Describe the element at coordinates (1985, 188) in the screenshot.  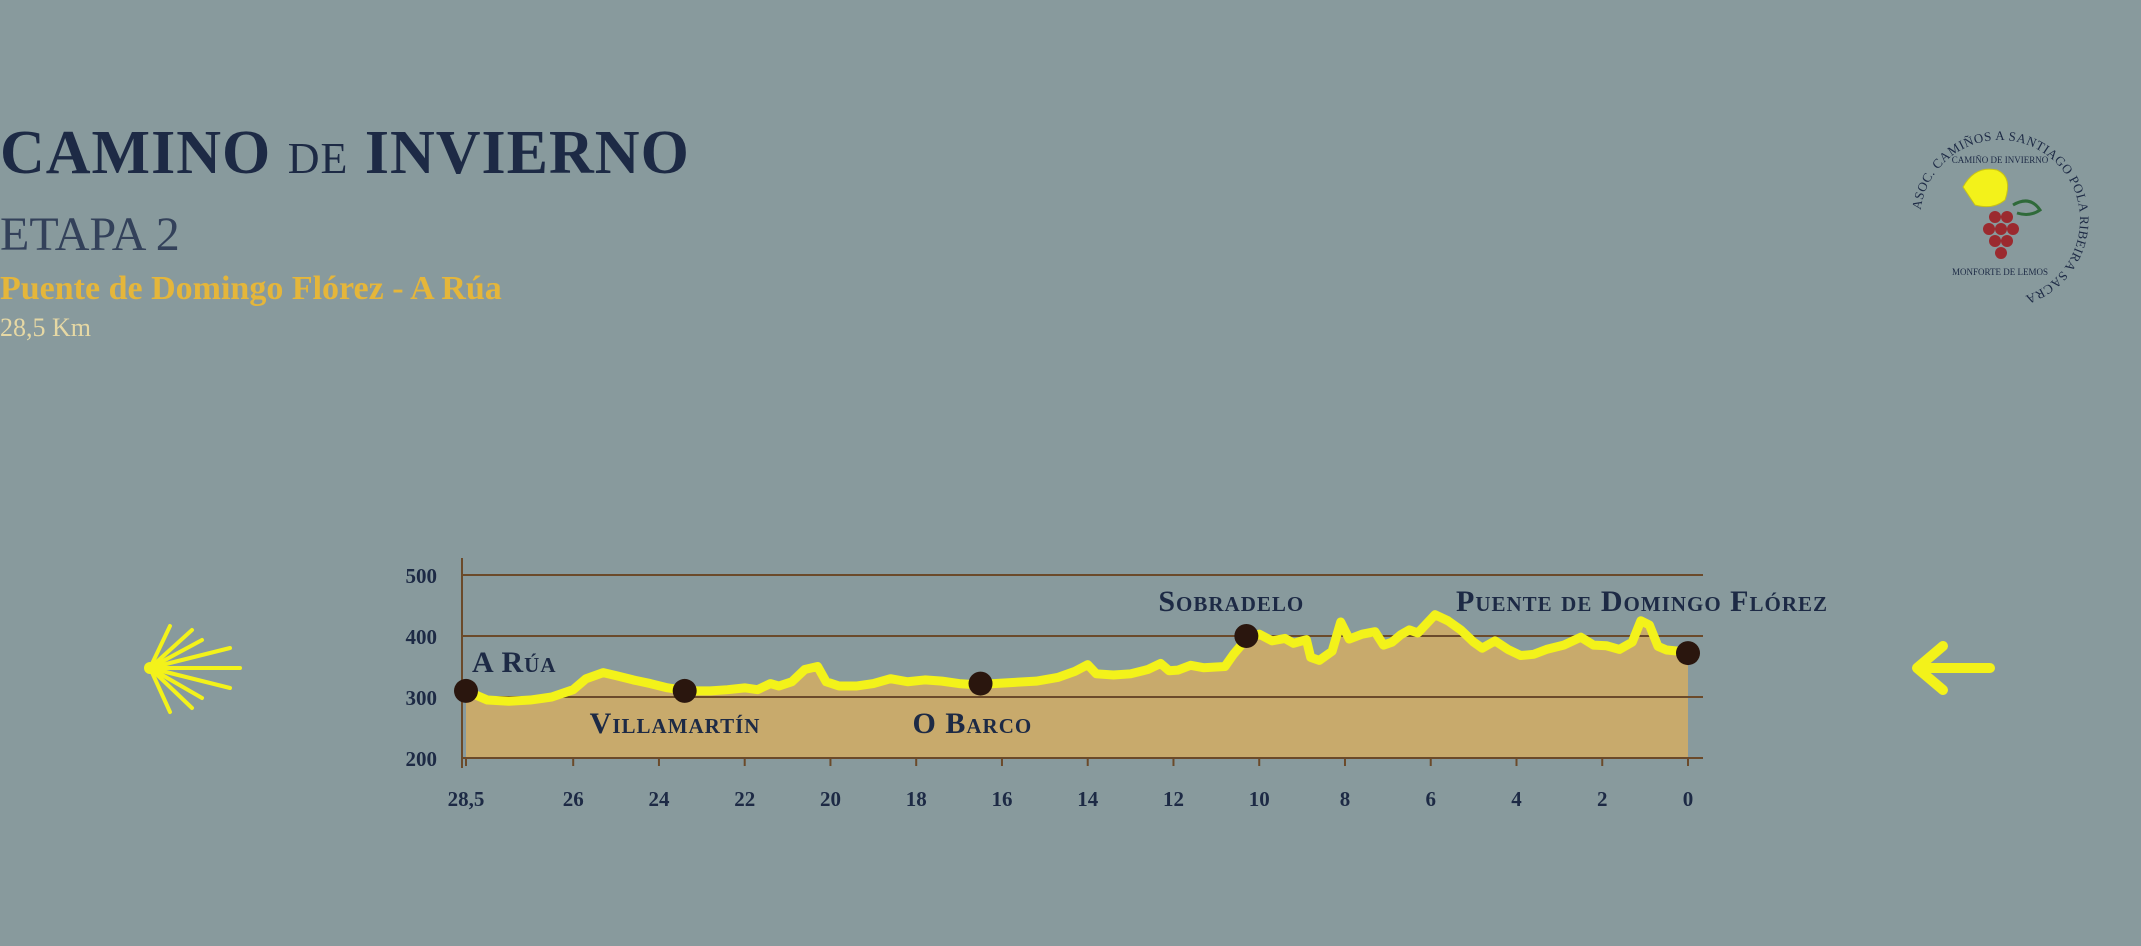
I see `logo-shell-icon` at that location.